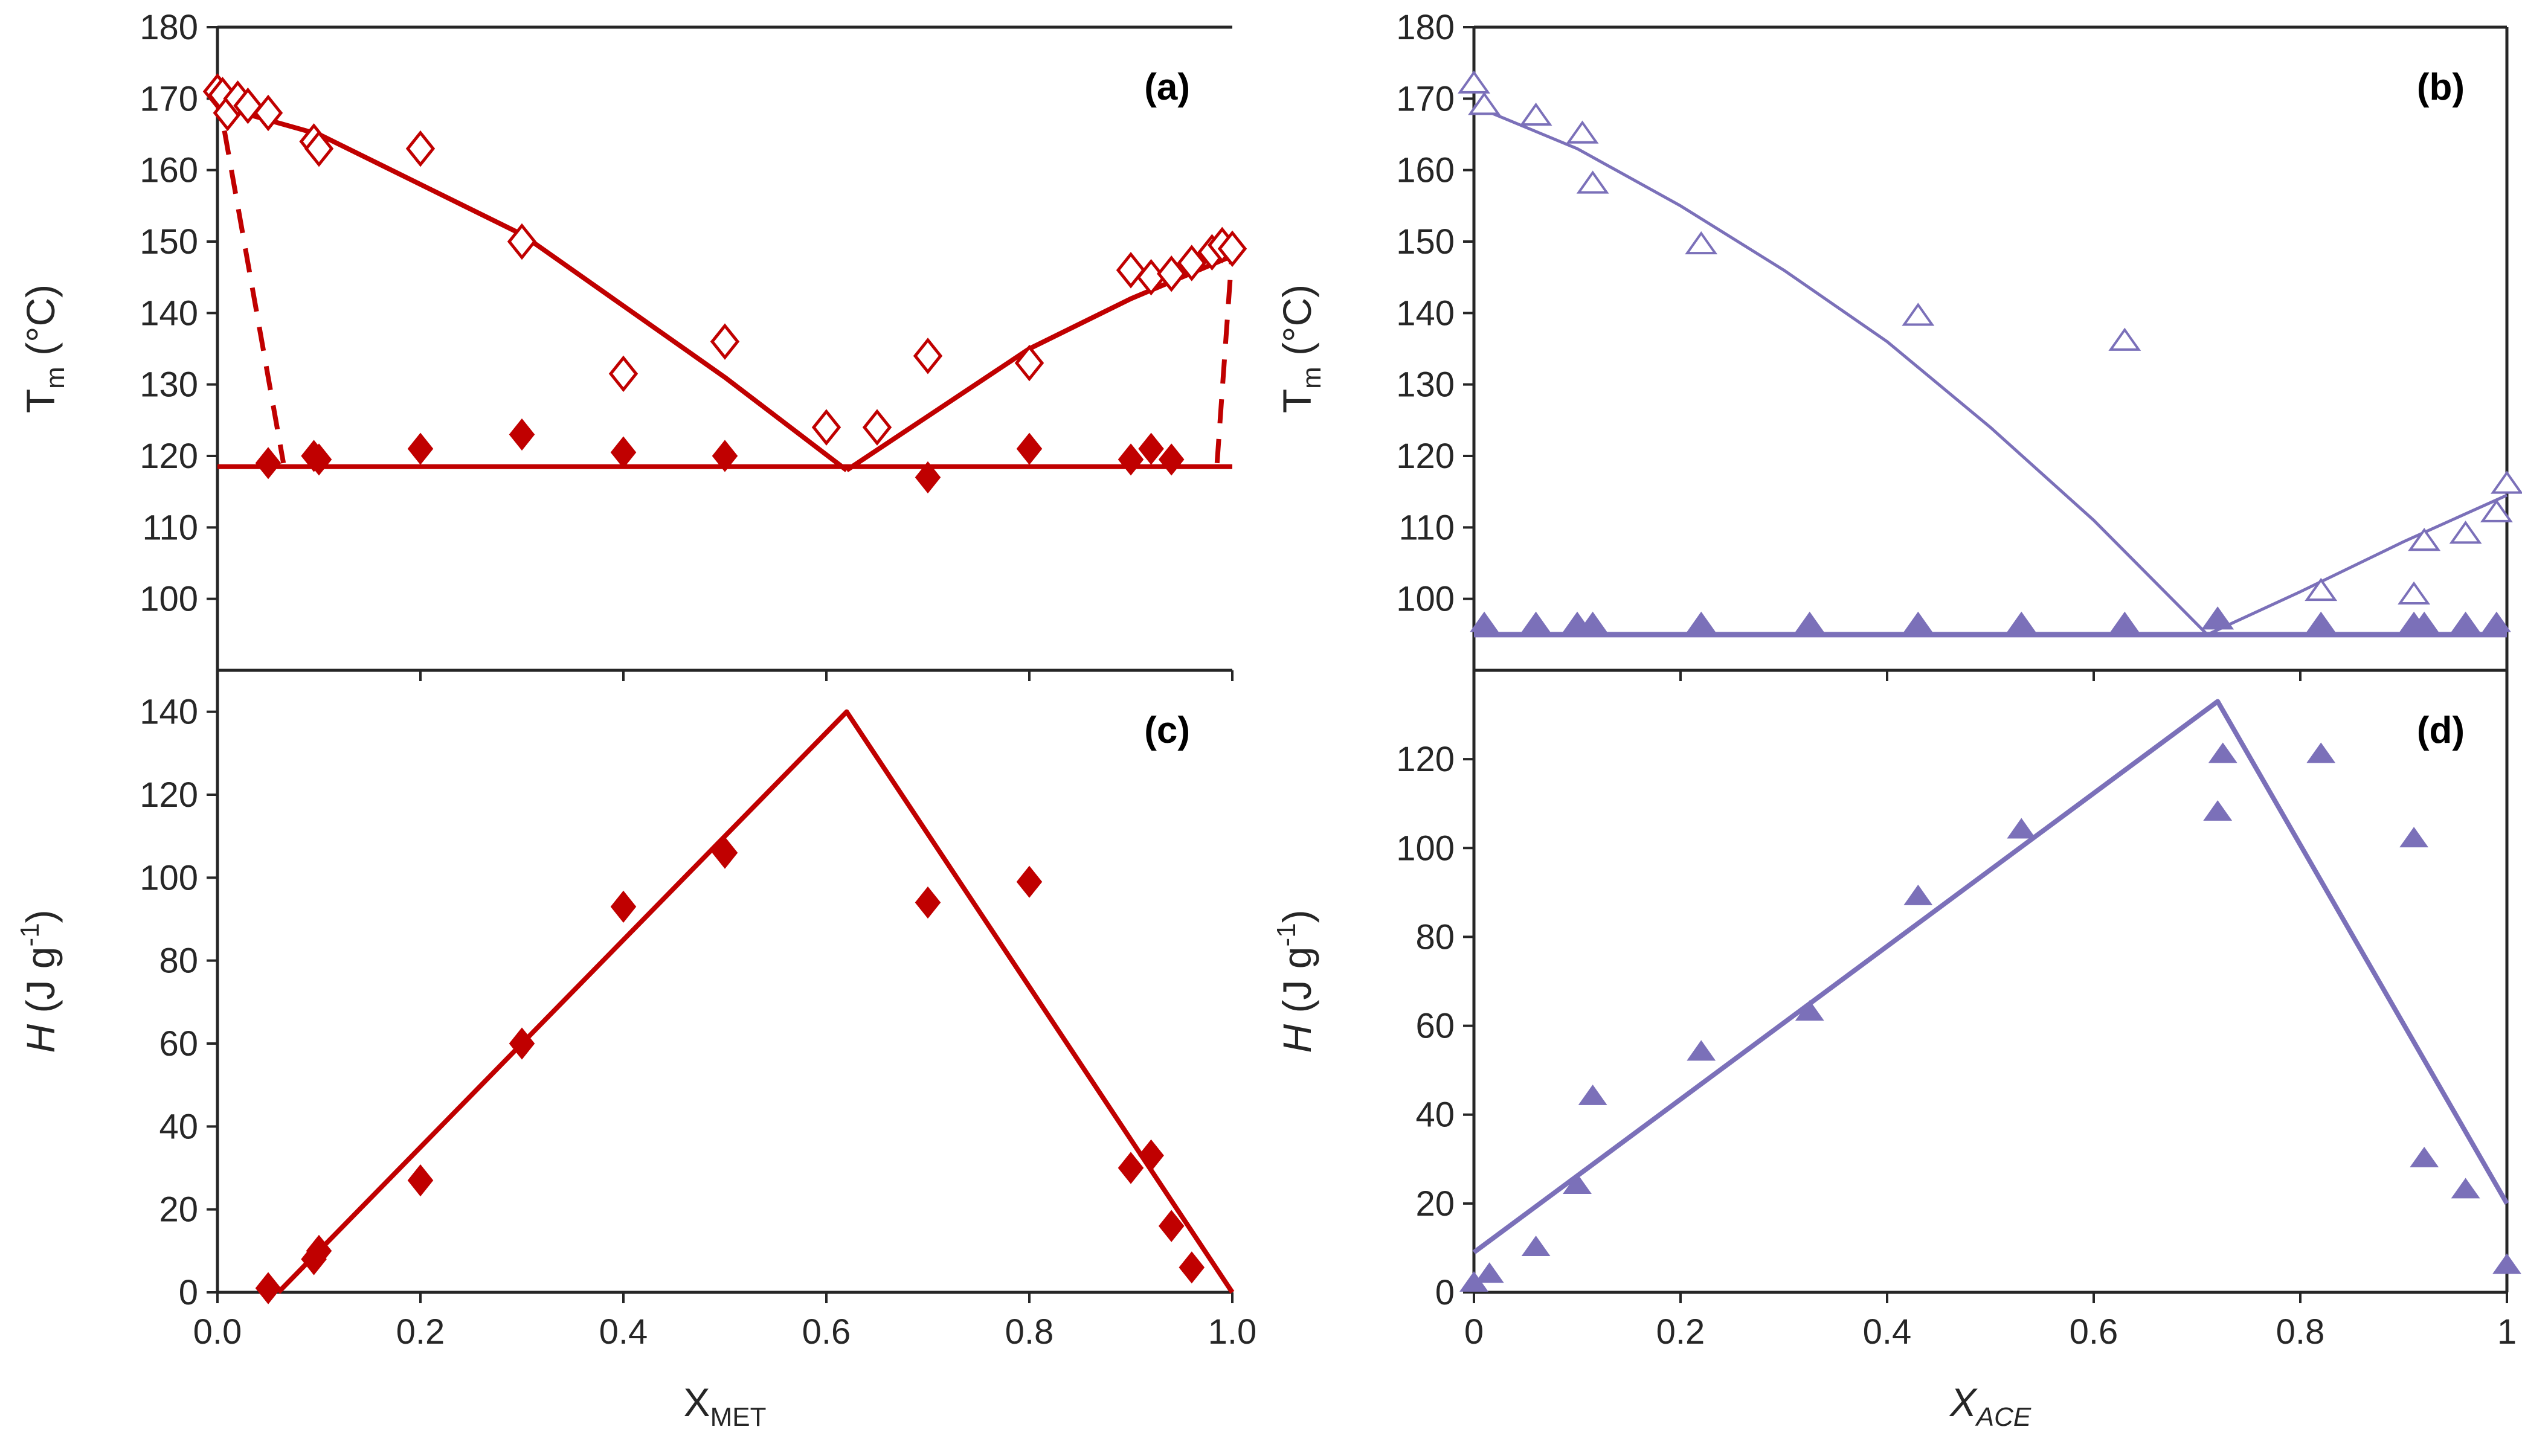 Image resolution: width=2522 pixels, height=1456 pixels. Describe the element at coordinates (1029, 1332) in the screenshot. I see `x-tick-label: 0.8` at that location.